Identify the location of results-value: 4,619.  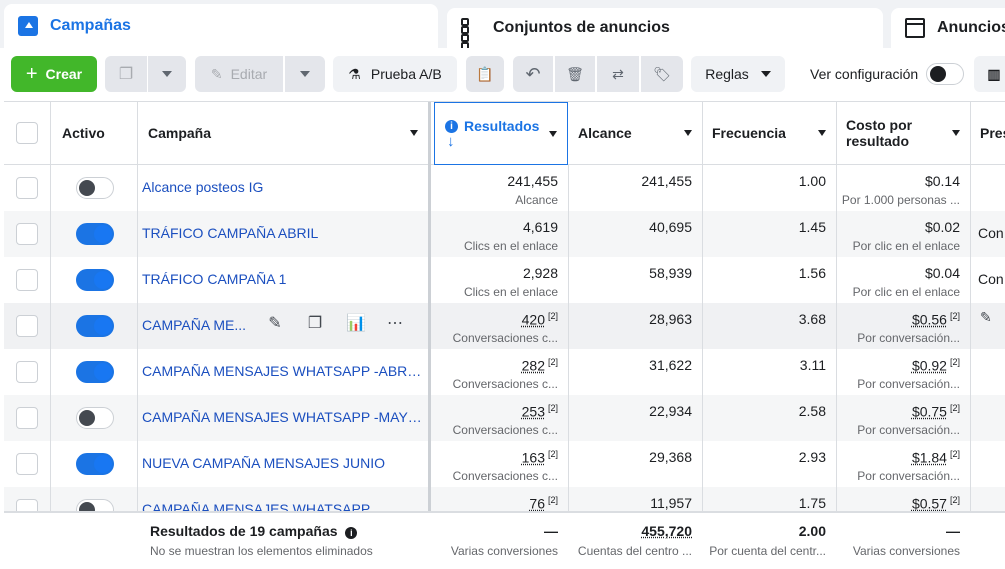
(540, 227).